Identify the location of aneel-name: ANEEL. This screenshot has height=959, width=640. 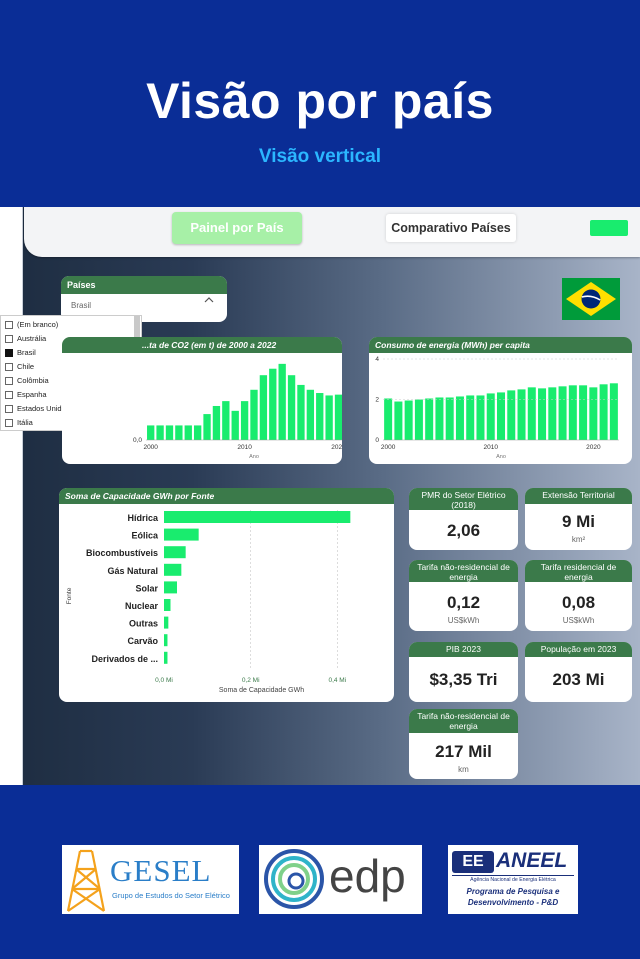
(532, 860).